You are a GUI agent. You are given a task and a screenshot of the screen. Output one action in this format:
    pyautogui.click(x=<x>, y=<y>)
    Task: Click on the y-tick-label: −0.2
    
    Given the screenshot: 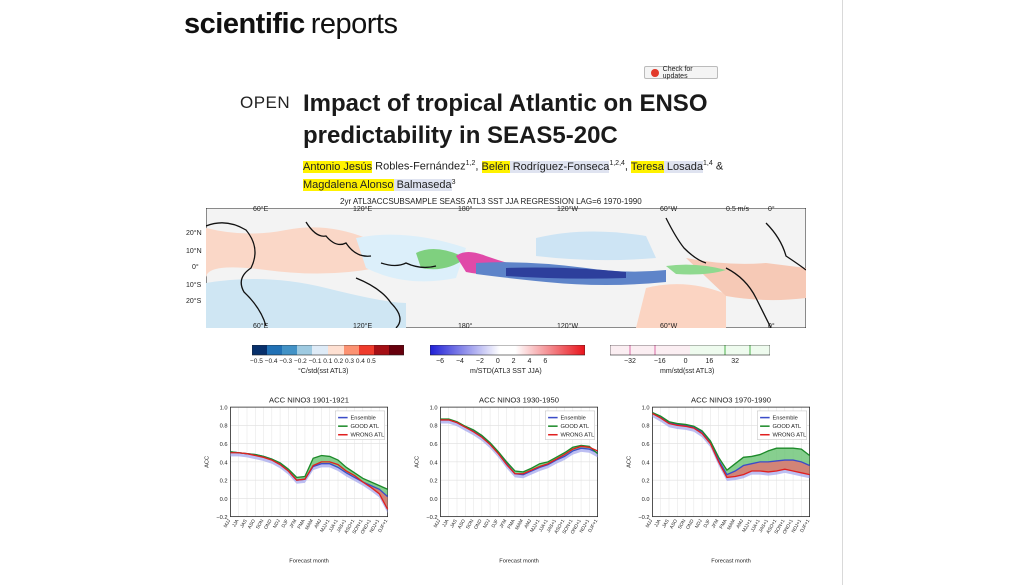 What is the action you would take?
    pyautogui.click(x=643, y=518)
    